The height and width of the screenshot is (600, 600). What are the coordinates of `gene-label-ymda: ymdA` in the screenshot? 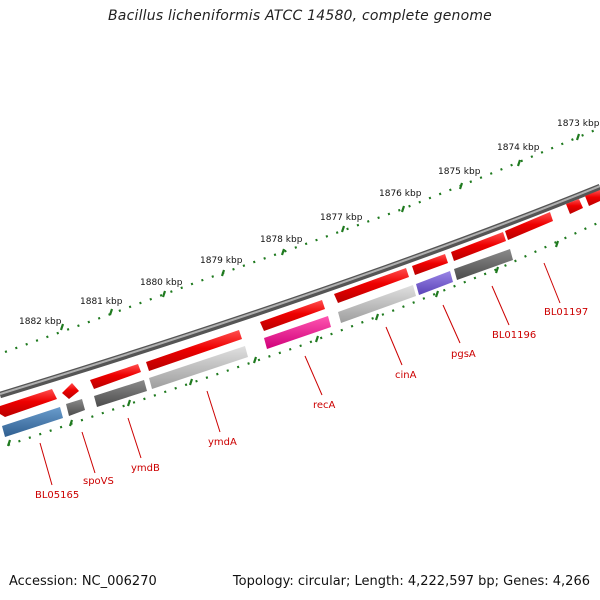 It's located at (222, 442).